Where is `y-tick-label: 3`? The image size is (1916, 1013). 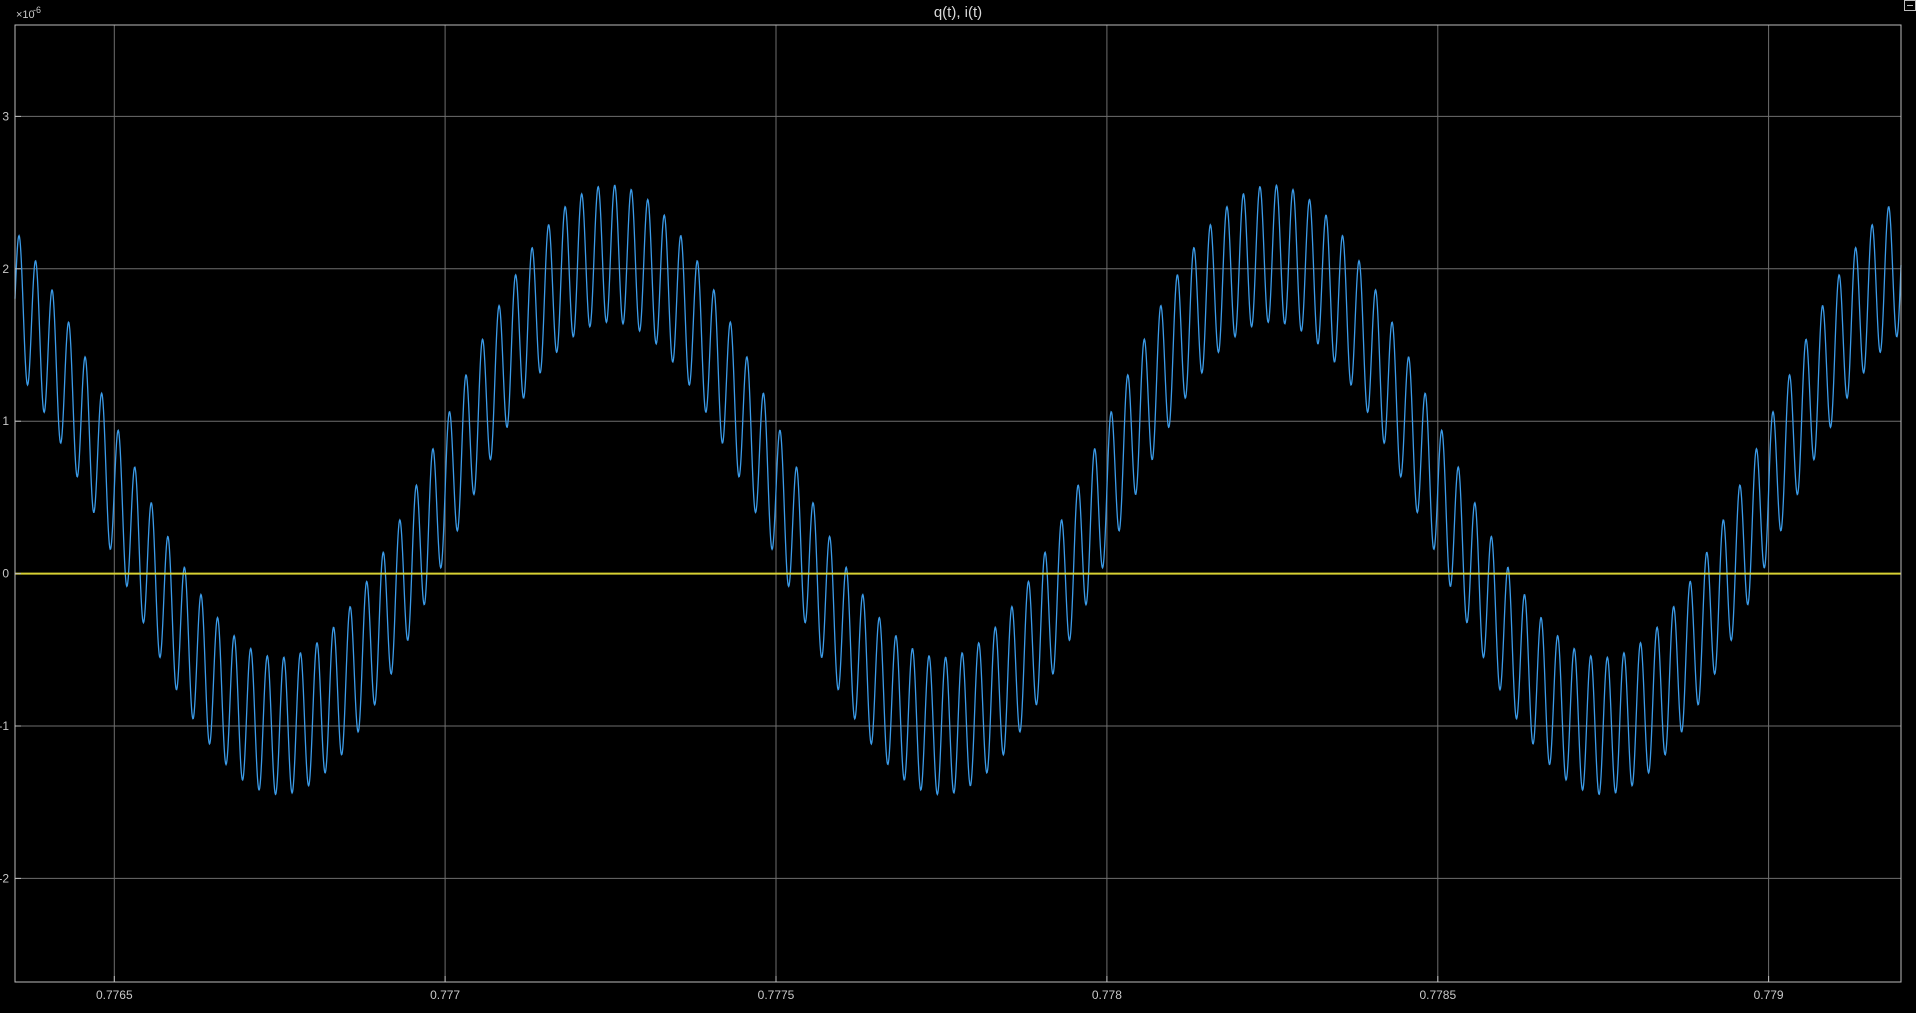 y-tick-label: 3 is located at coordinates (5, 116).